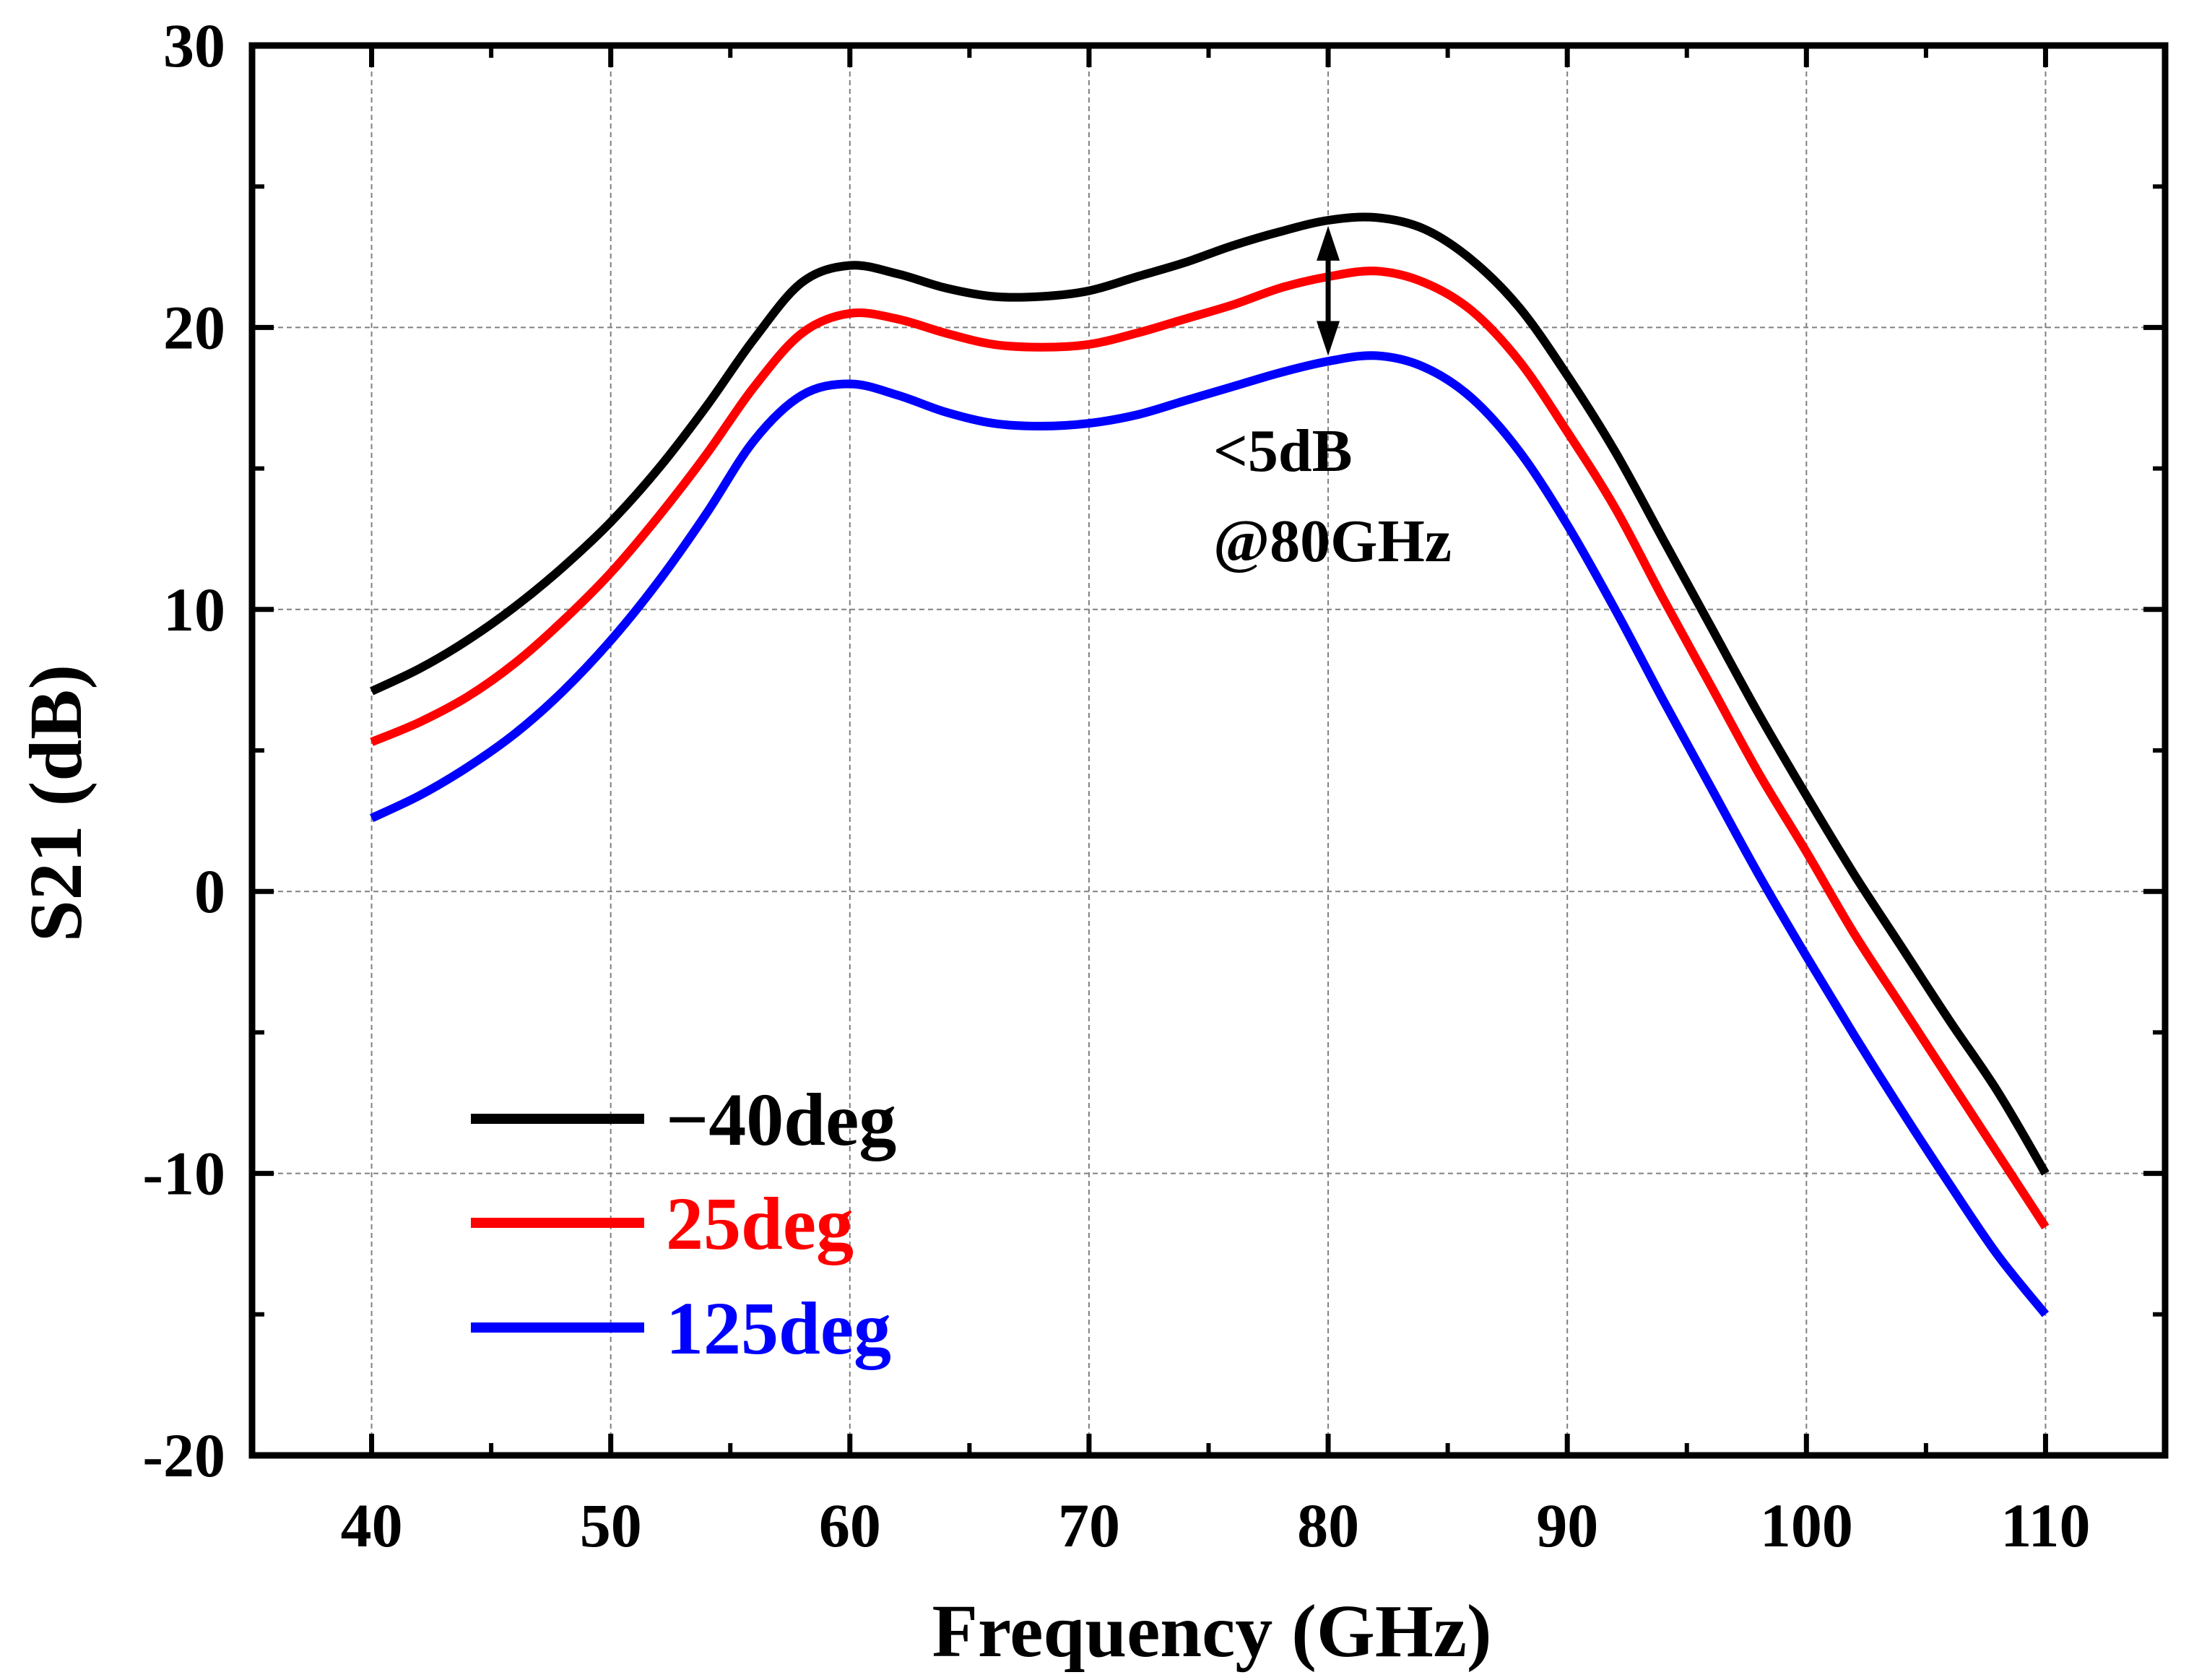 This screenshot has width=2194, height=1680. What do you see at coordinates (1283, 451) in the screenshot?
I see `annotation-label-delta: <5dB` at bounding box center [1283, 451].